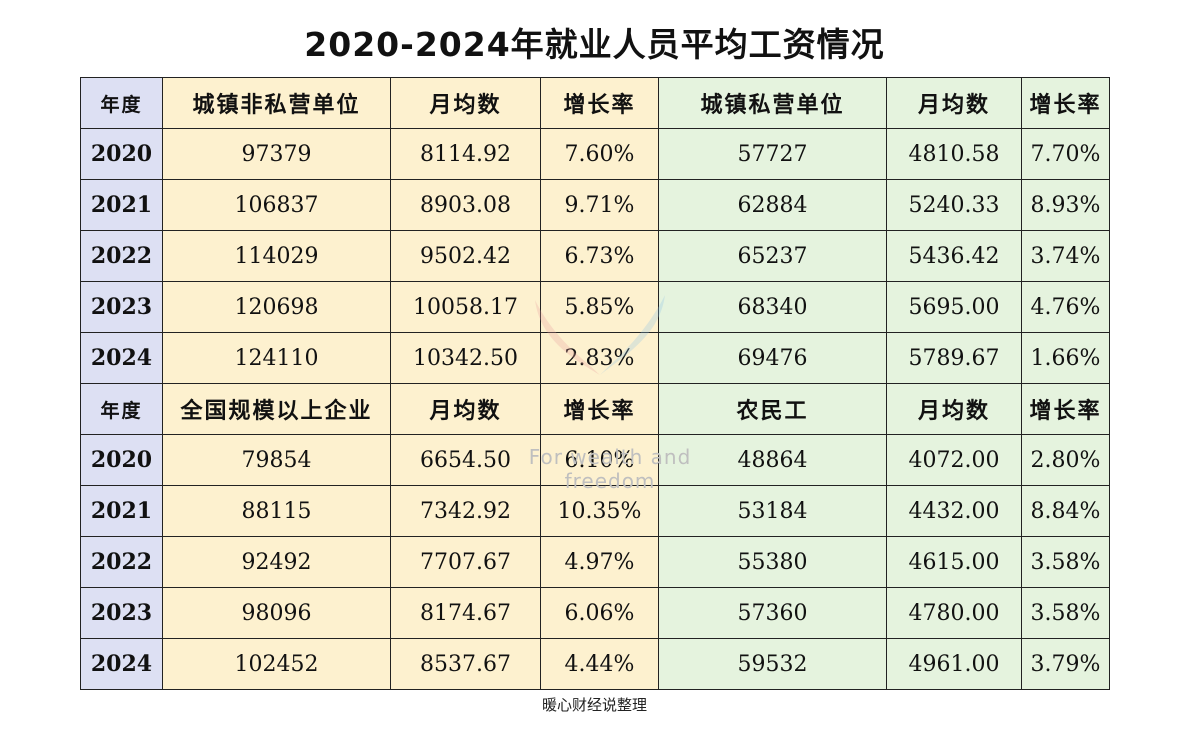  I want to click on table-header-row: 年度 城镇非私营单位 月均数 增长率 城镇私营单位 月均数 增长率, so click(595, 103).